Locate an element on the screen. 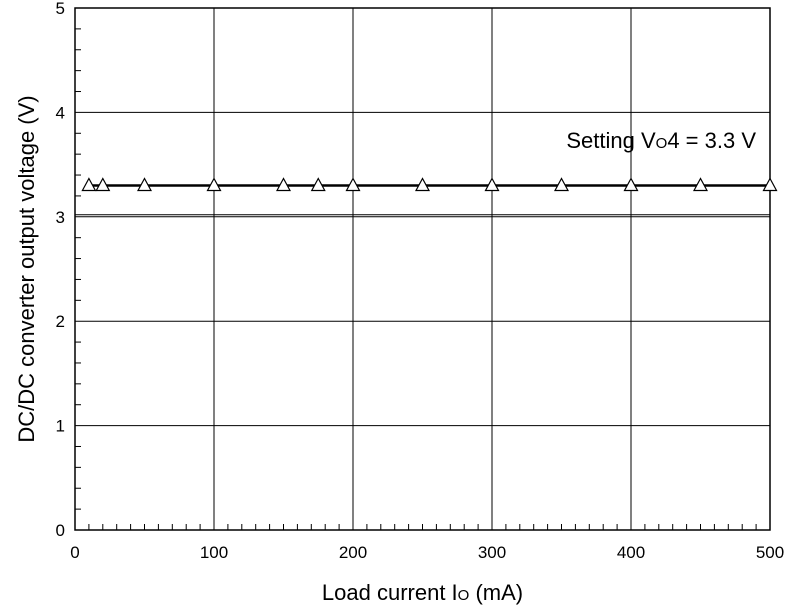 This screenshot has width=792, height=615. setting-annotation: Setting VO4 = 3.3 V is located at coordinates (661, 140).